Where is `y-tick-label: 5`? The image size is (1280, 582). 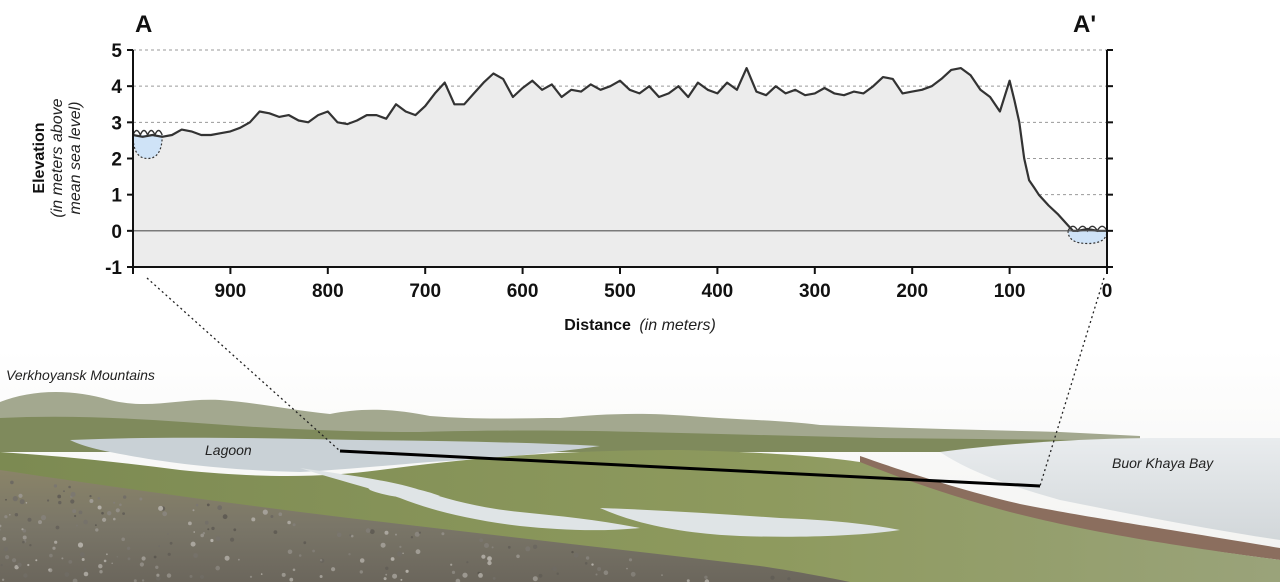
y-tick-label: 5 is located at coordinates (116, 51).